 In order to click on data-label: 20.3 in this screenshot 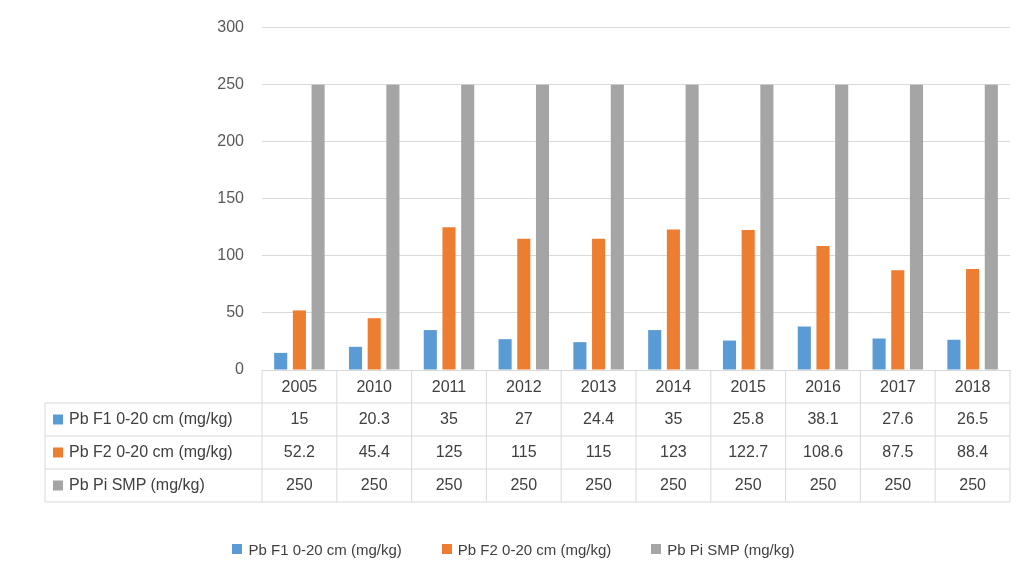, I will do `click(374, 418)`.